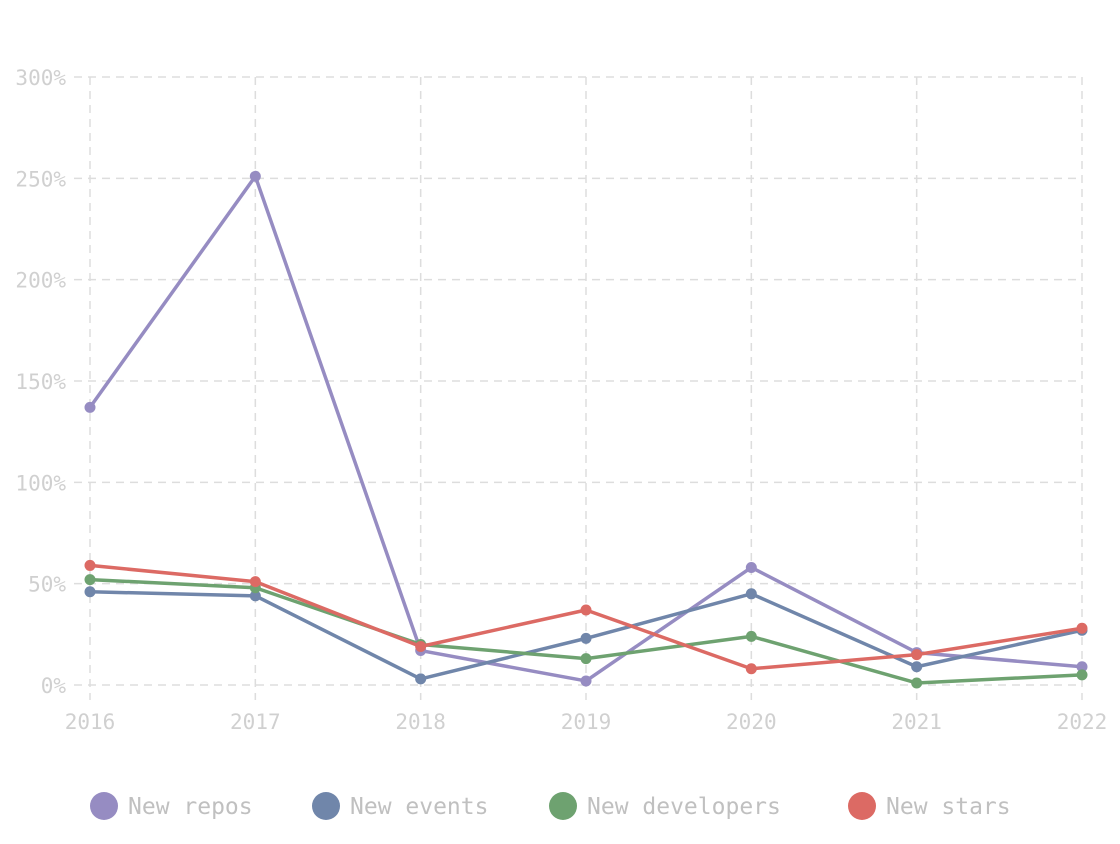 The image size is (1120, 844). I want to click on x-tick-label: 2019, so click(586, 722).